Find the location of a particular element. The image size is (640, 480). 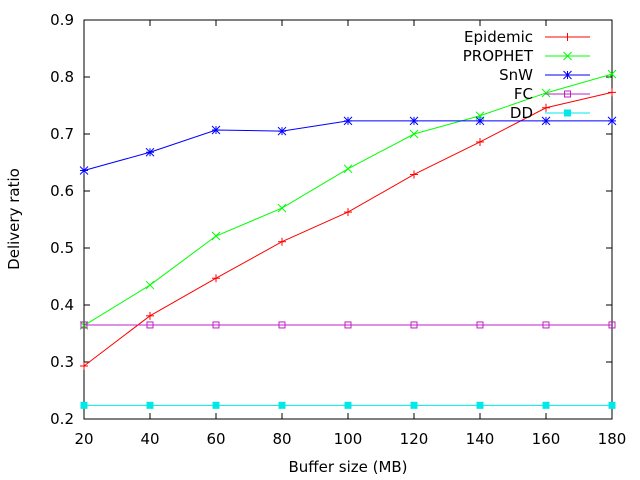

legend-item: PROPHET is located at coordinates (526, 56).